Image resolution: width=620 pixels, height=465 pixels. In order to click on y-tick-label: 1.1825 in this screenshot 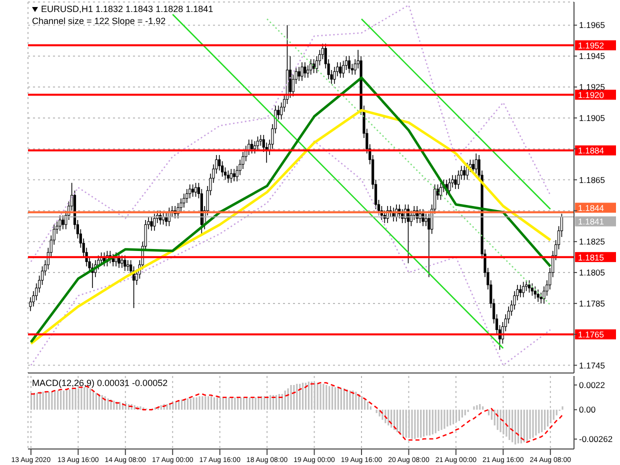, I will do `click(592, 241)`.